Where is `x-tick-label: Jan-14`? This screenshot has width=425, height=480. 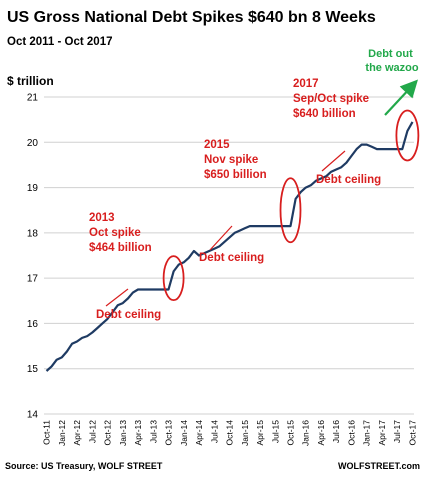 x-tick-label: Jan-14 is located at coordinates (184, 433).